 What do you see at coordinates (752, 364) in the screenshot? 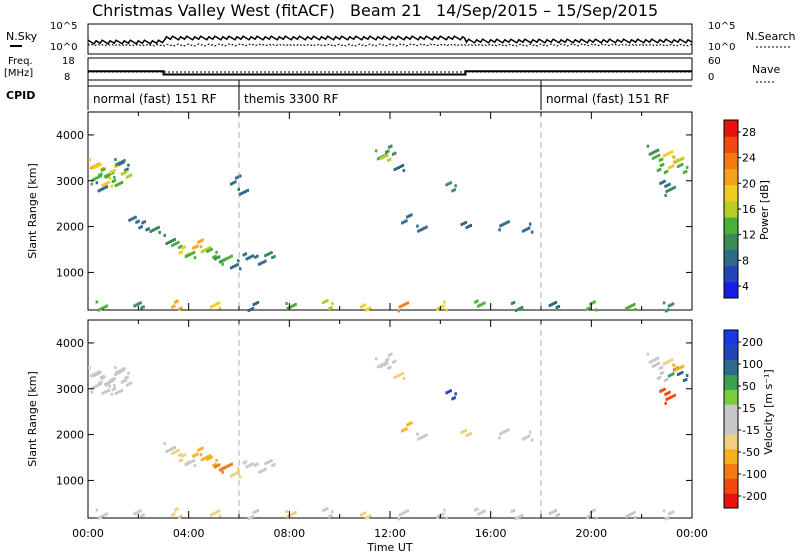
I see `colorbar-tick-label: 100` at bounding box center [752, 364].